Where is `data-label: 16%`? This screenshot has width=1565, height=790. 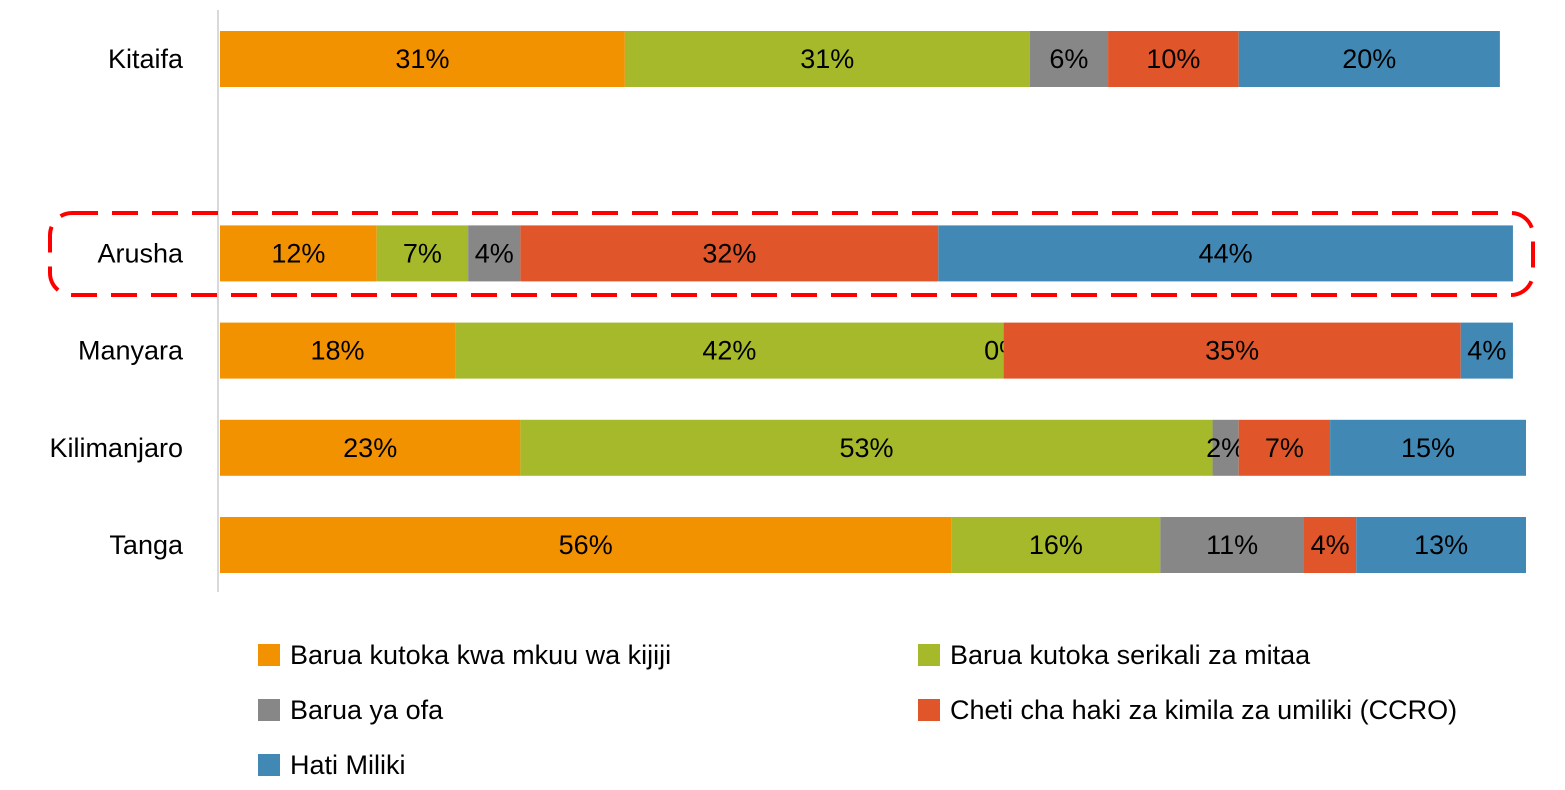 data-label: 16% is located at coordinates (1056, 545).